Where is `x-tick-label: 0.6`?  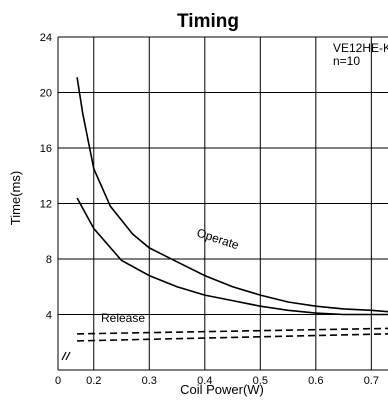 x-tick-label: 0.6 is located at coordinates (315, 381).